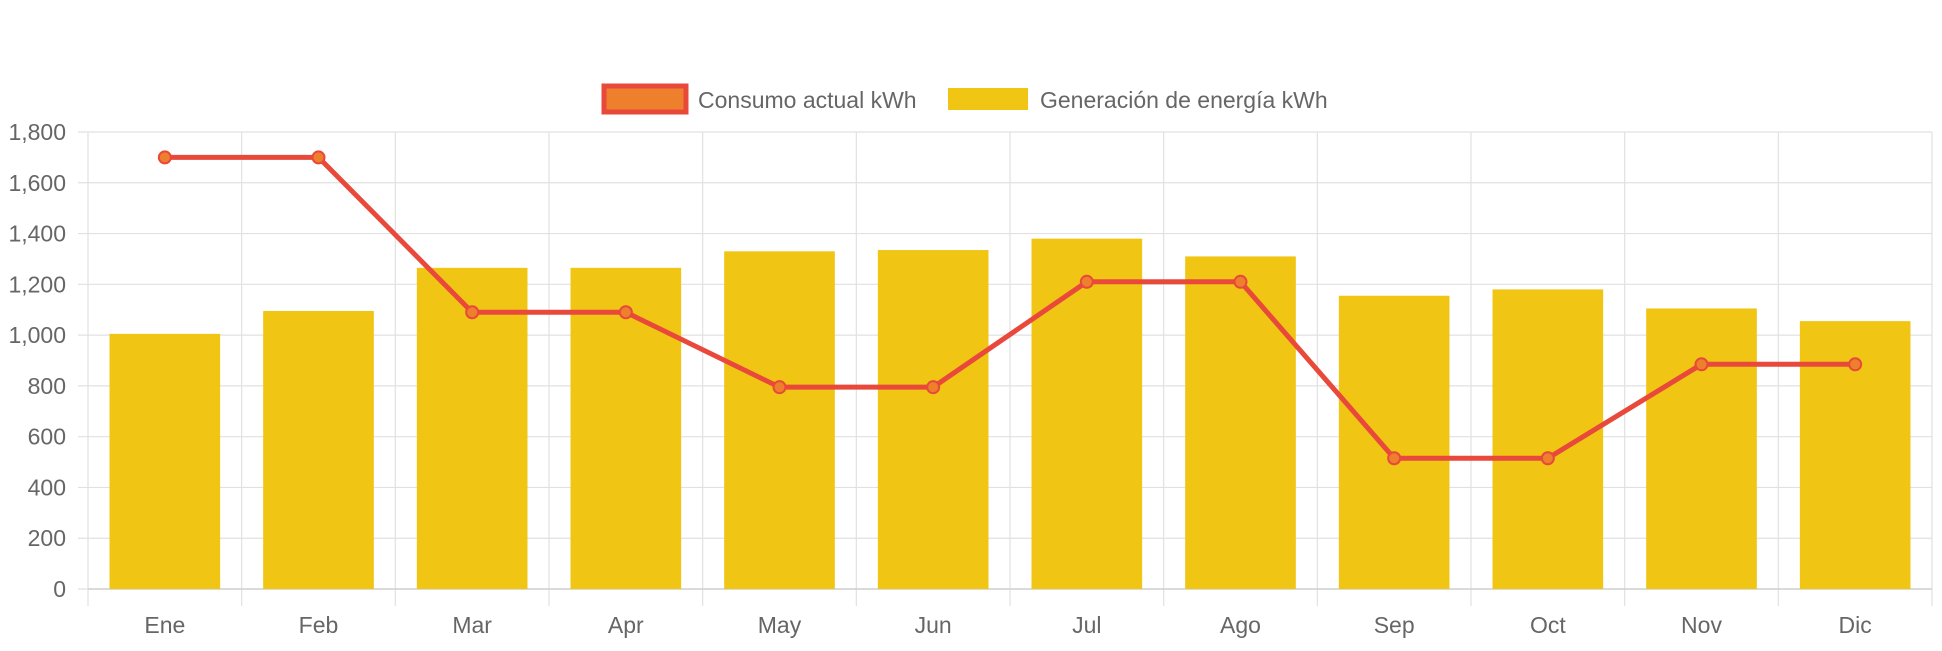 The image size is (1942, 651). Describe the element at coordinates (1086, 625) in the screenshot. I see `x-tick-label: Jul` at that location.